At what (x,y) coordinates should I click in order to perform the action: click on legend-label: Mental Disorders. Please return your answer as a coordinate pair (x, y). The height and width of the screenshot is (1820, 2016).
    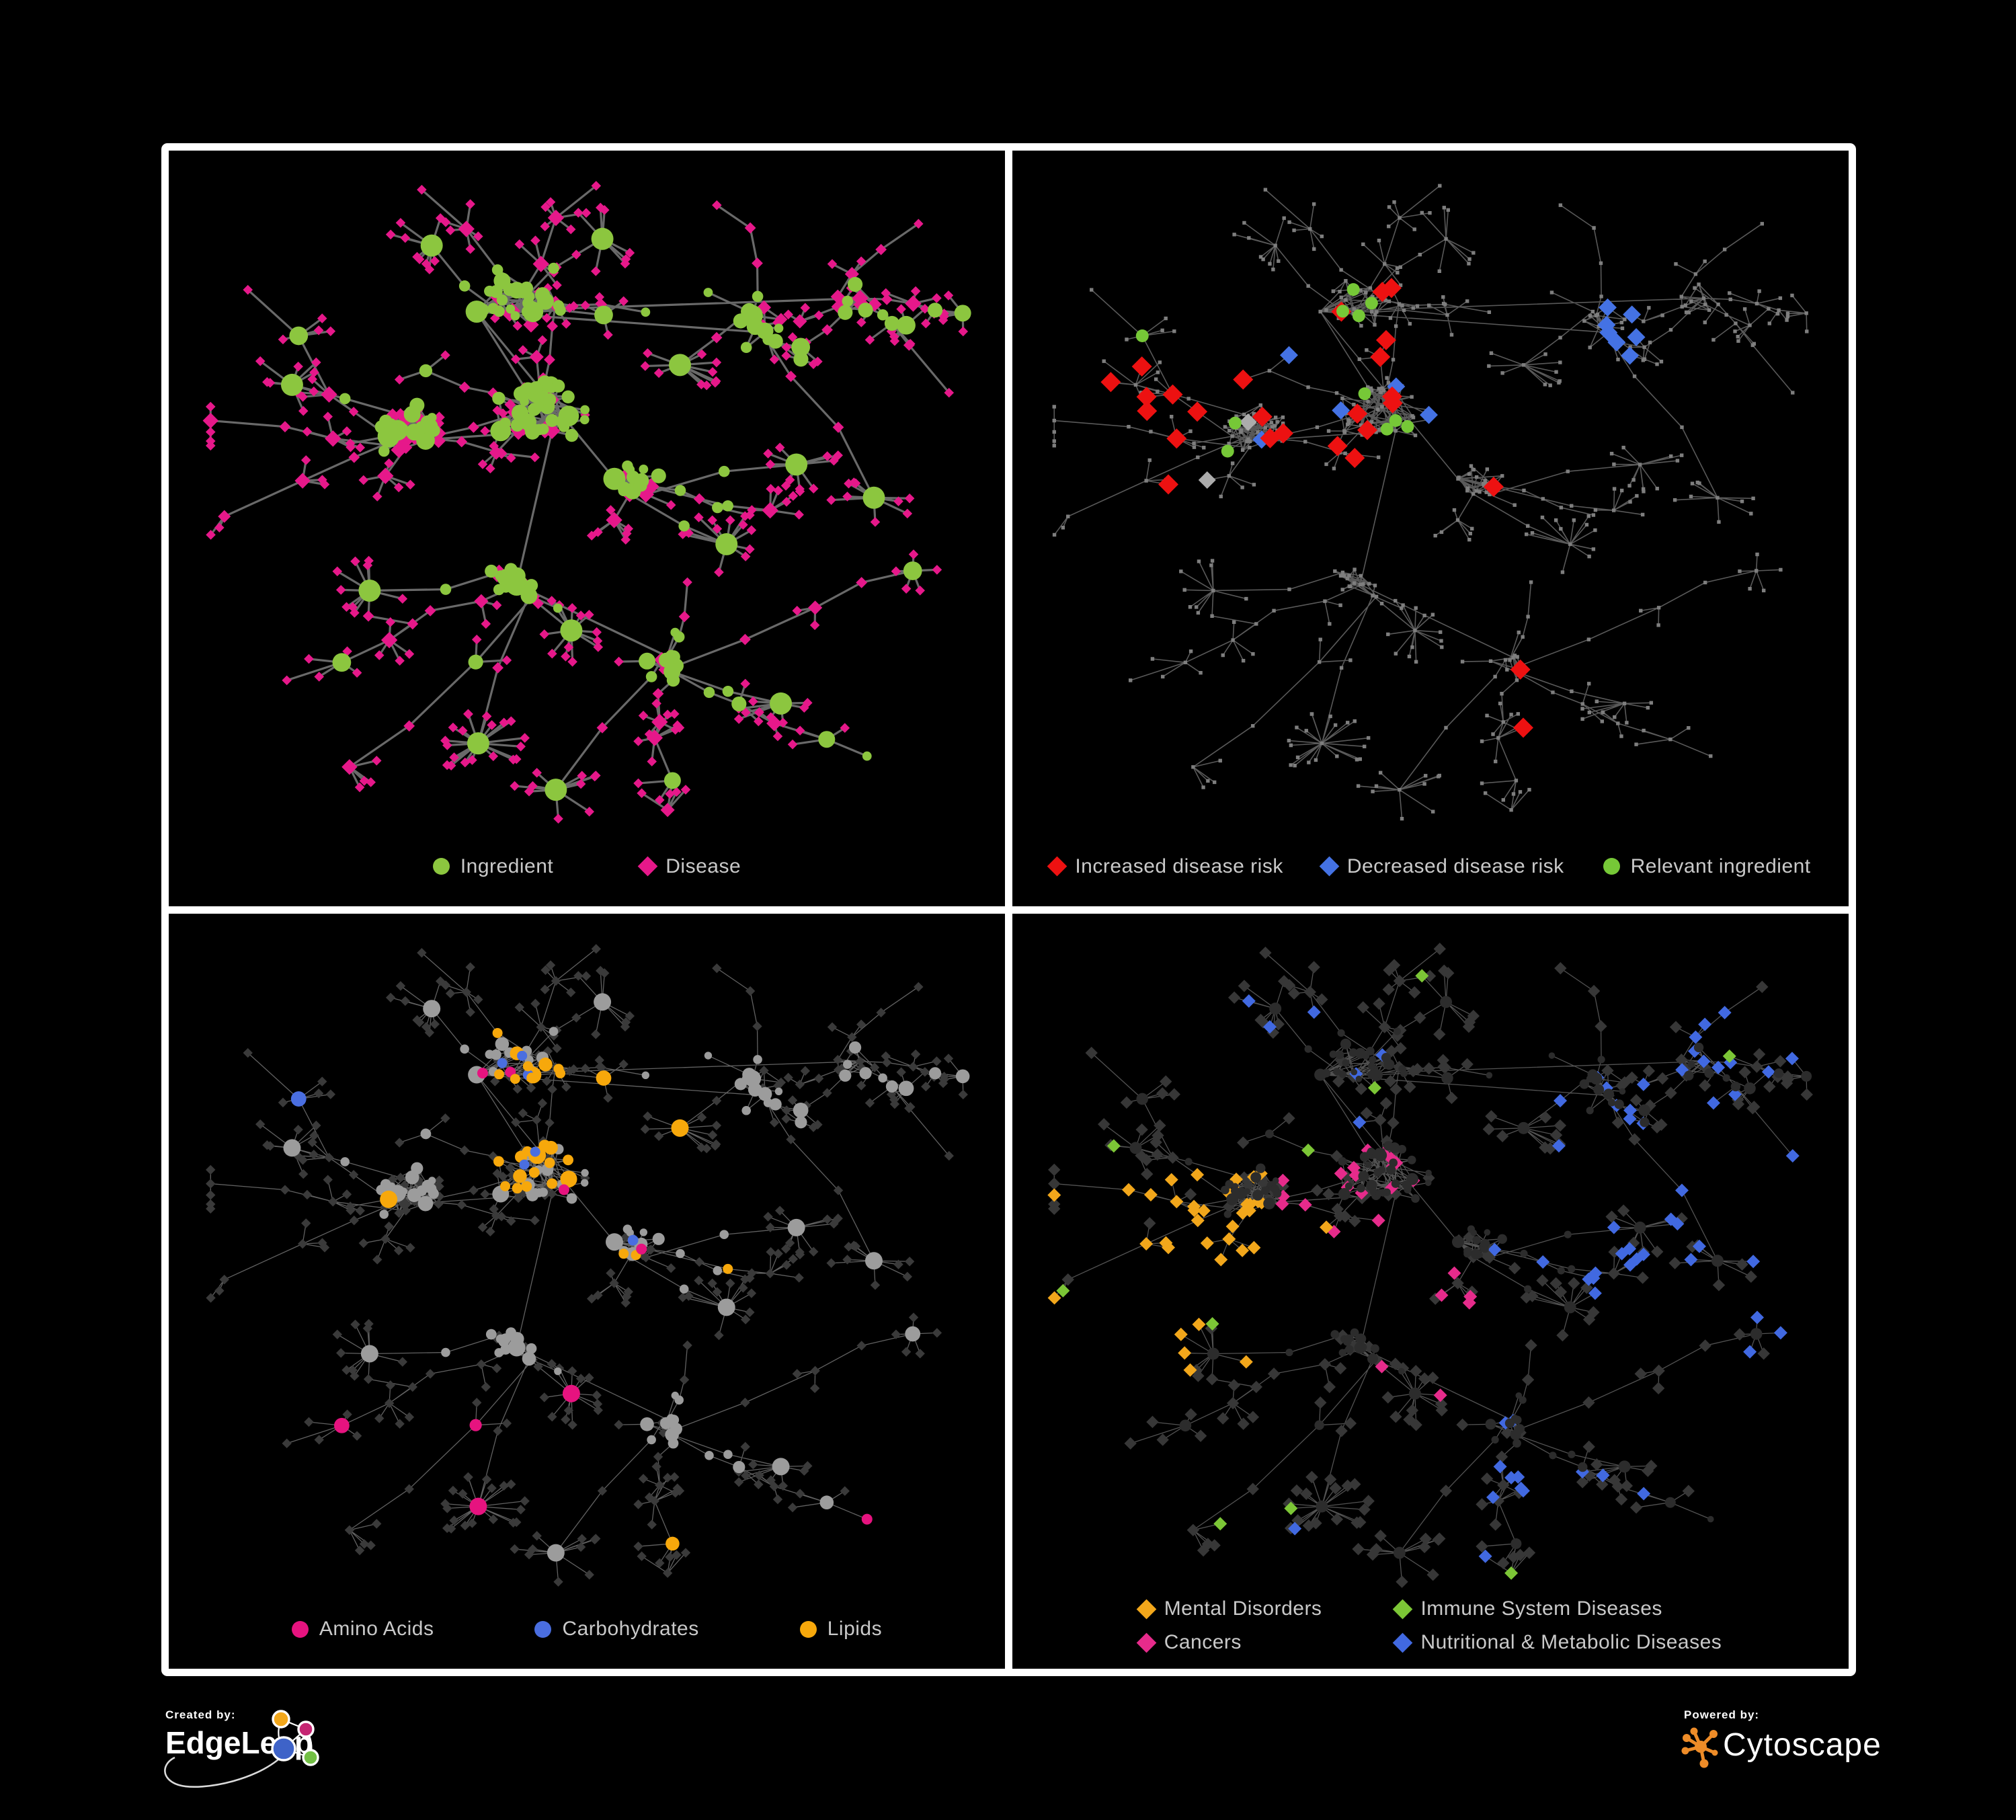
    Looking at the image, I should click on (1243, 1608).